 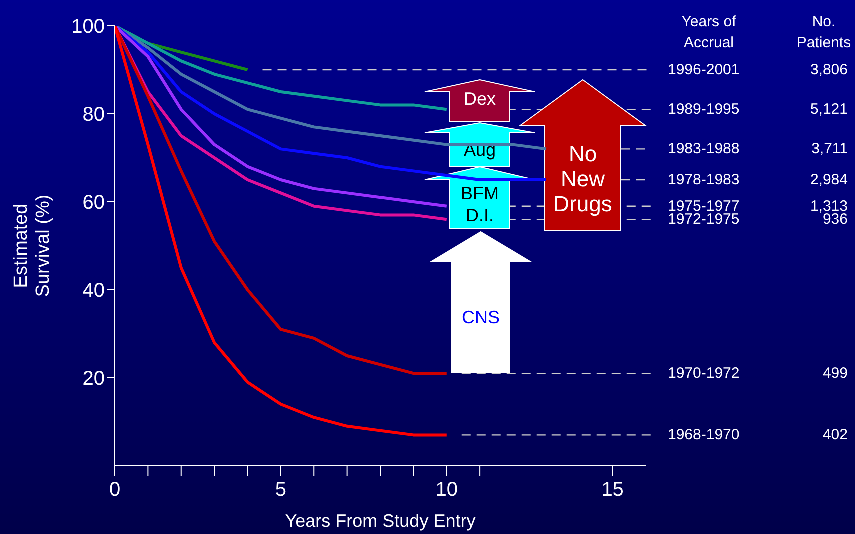 What do you see at coordinates (829, 180) in the screenshot?
I see `text: 2,984` at bounding box center [829, 180].